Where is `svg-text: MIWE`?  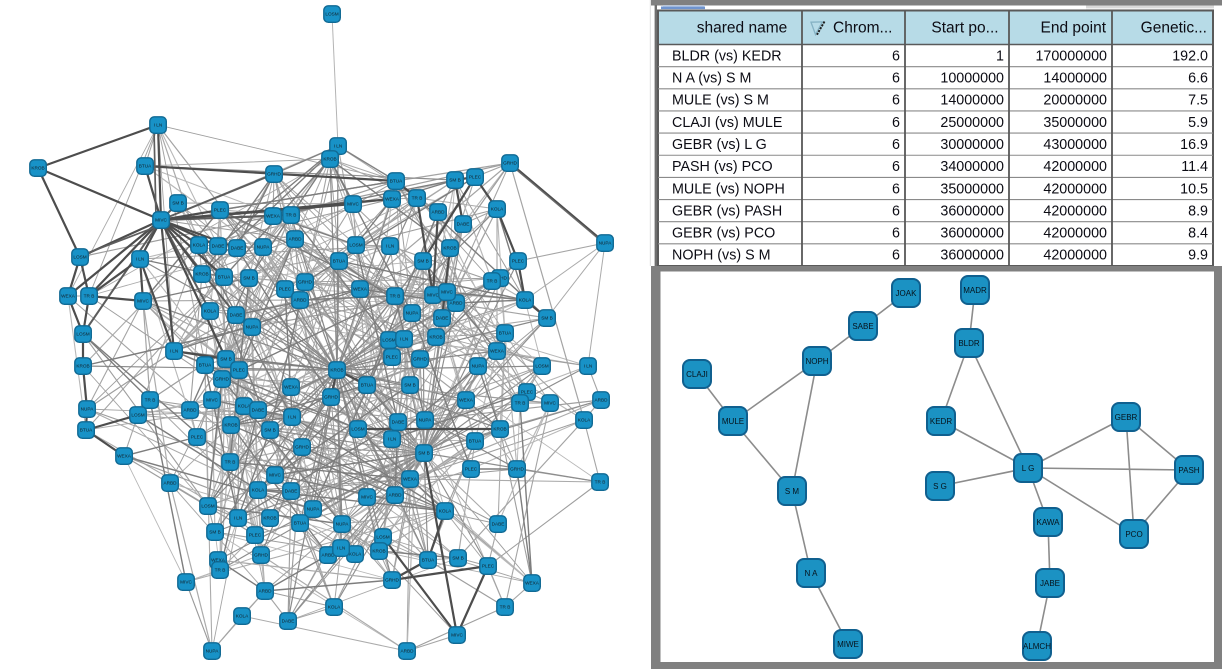 svg-text: MIWE is located at coordinates (848, 644).